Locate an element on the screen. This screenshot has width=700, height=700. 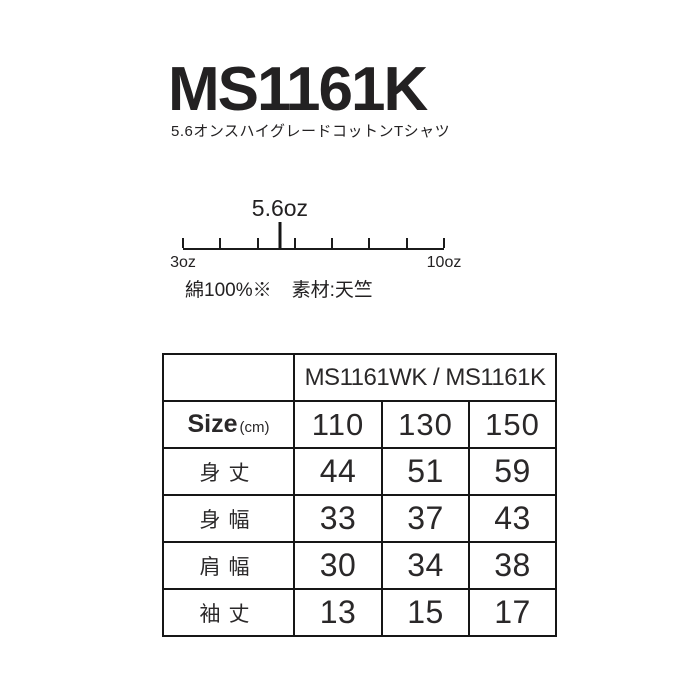
product-code-title: MS1161K is located at coordinates (298, 89).